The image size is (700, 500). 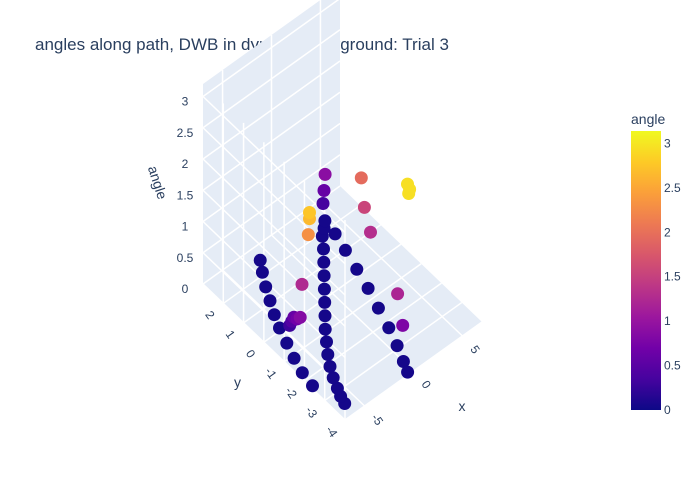 I want to click on colorbar-tick-label: 2.5, so click(x=672, y=188).